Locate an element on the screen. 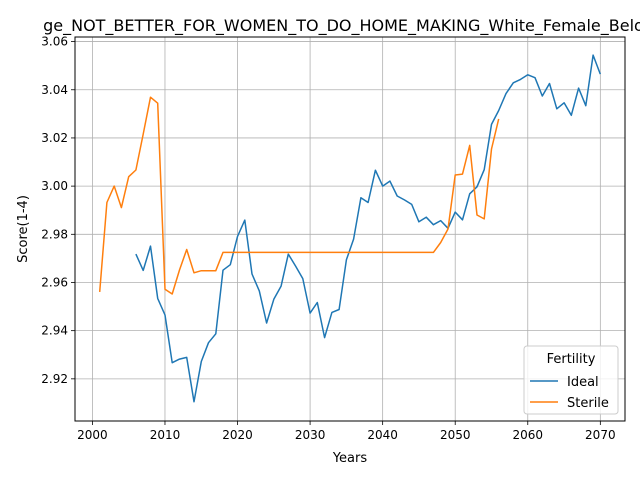 This screenshot has height=480, width=640. x-tick-label: 2070 is located at coordinates (600, 435).